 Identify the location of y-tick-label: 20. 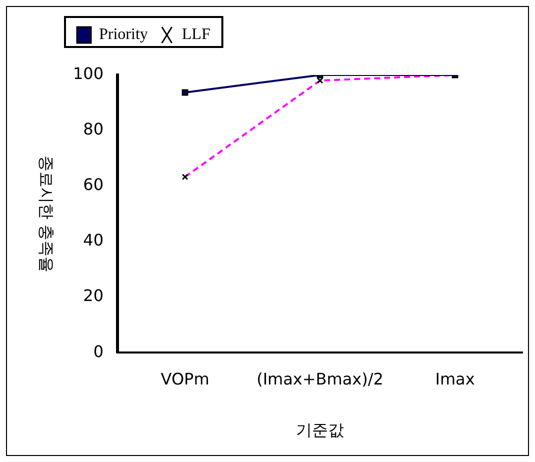
(93, 296).